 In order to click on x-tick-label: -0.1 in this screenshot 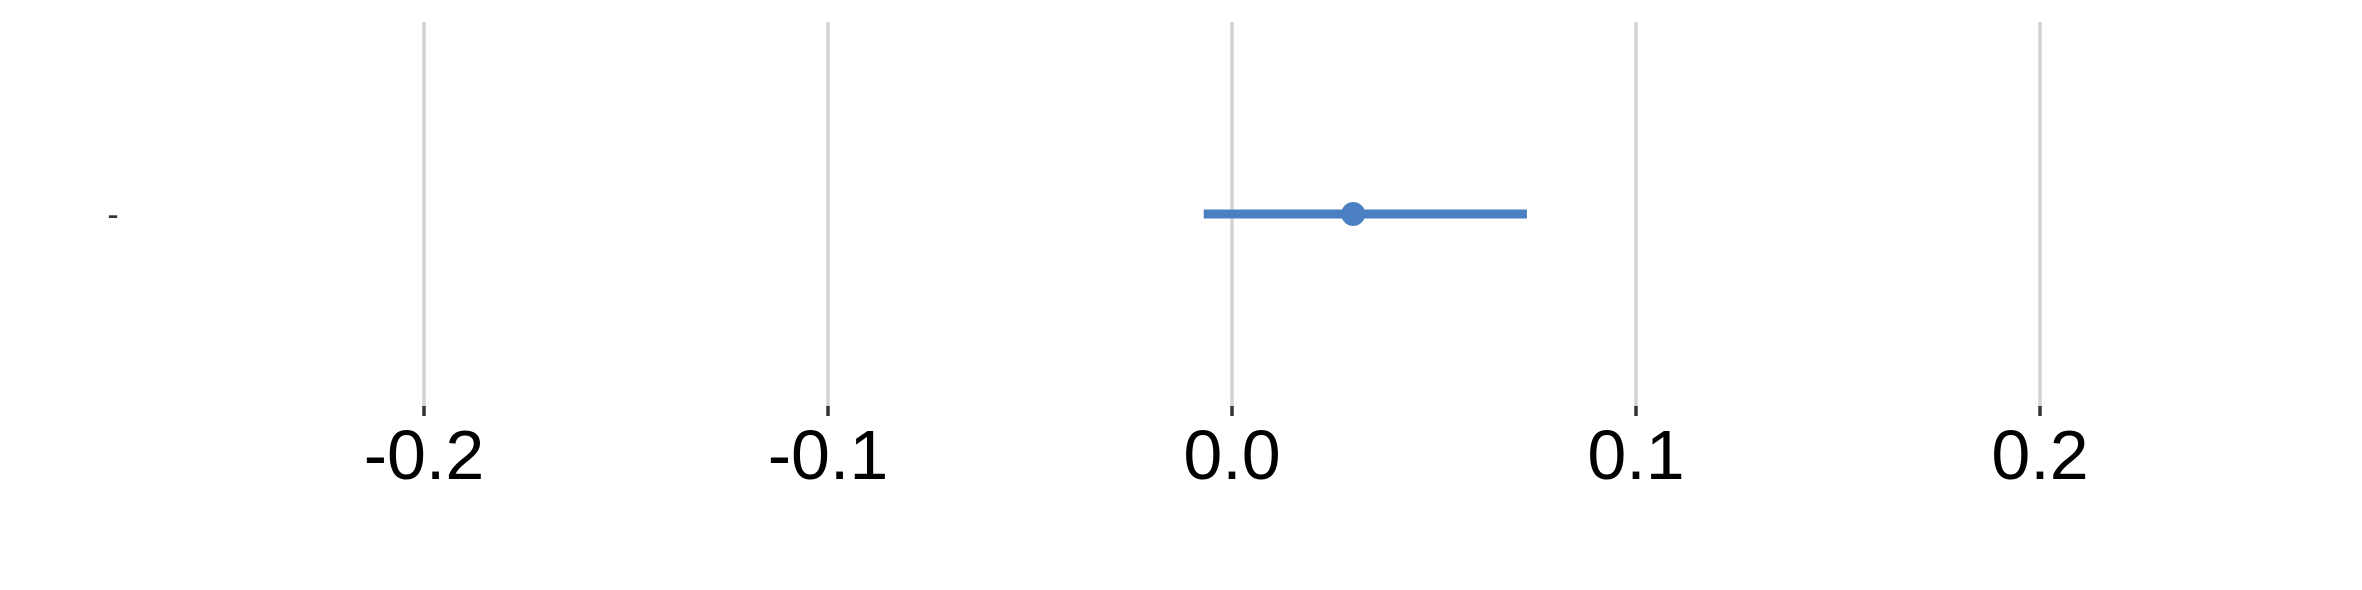, I will do `click(828, 455)`.